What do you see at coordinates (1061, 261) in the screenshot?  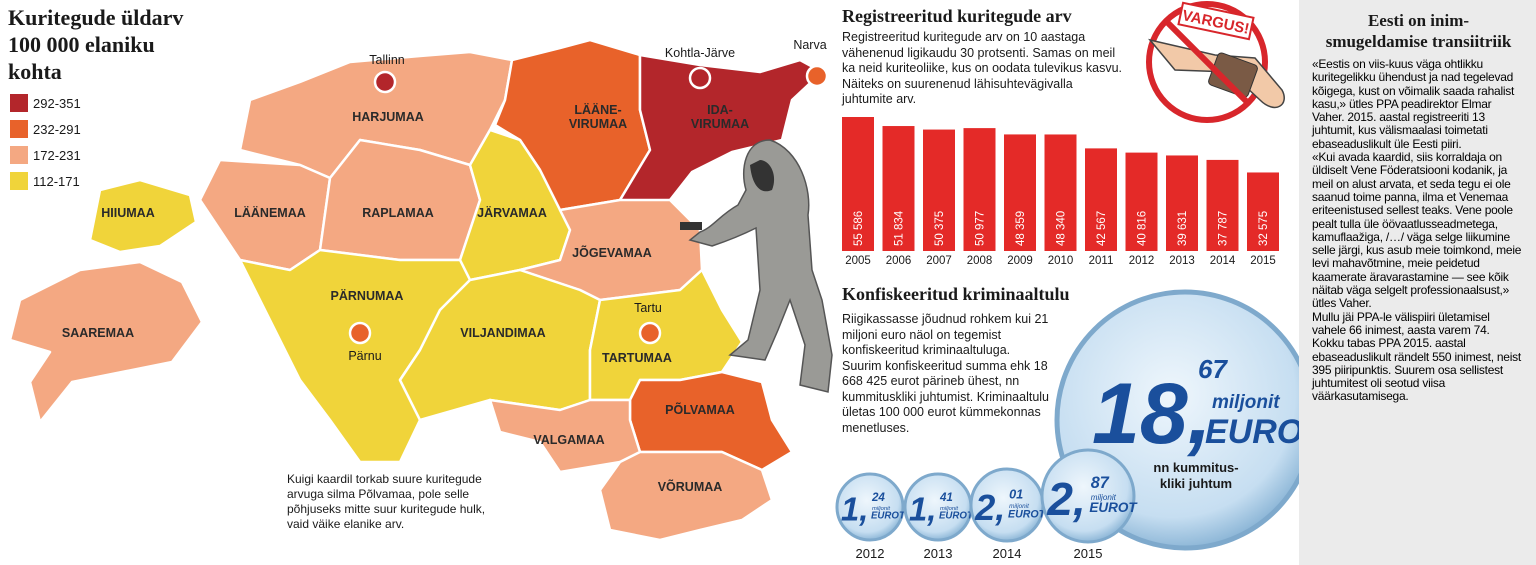 I see `x-tick-label: 2010` at bounding box center [1061, 261].